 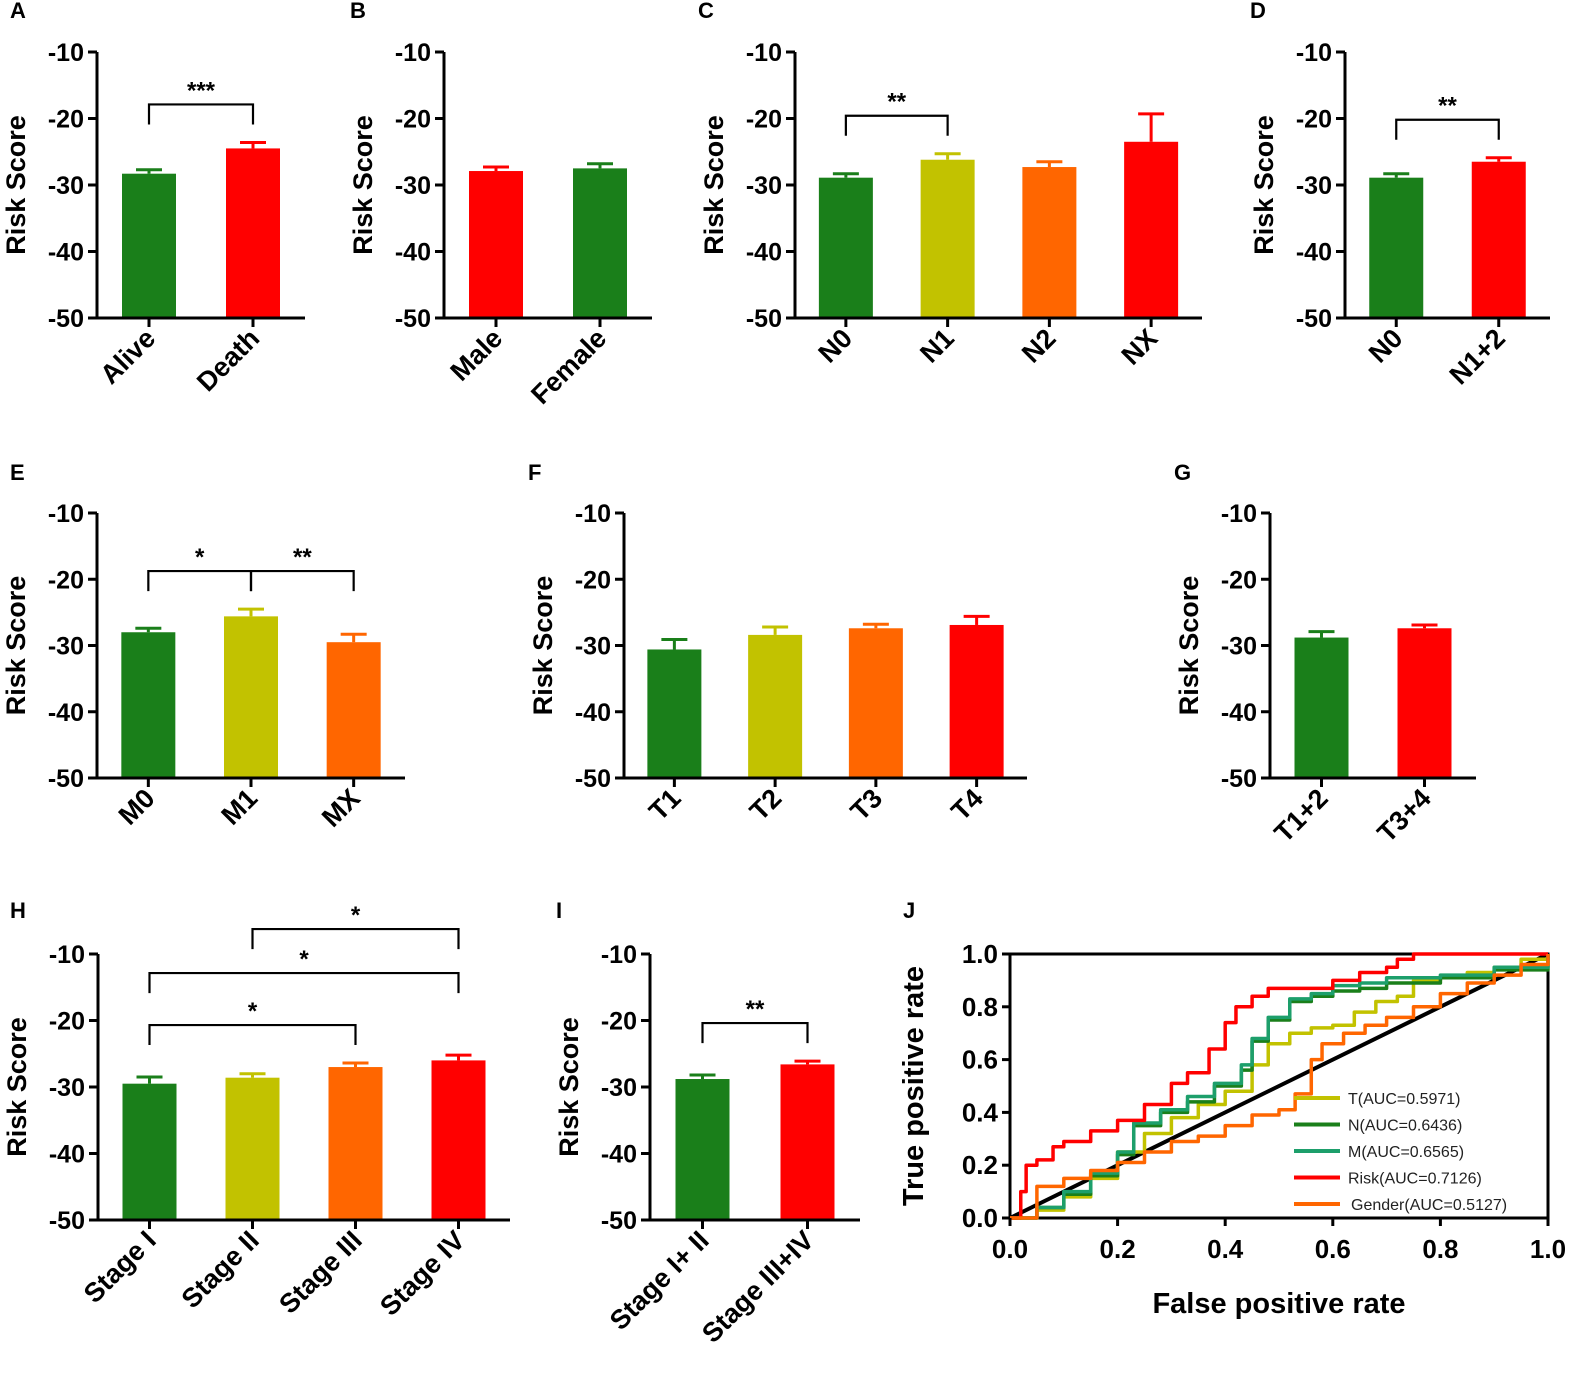 What do you see at coordinates (120, 1267) in the screenshot?
I see `x-tick-label: Stage I` at bounding box center [120, 1267].